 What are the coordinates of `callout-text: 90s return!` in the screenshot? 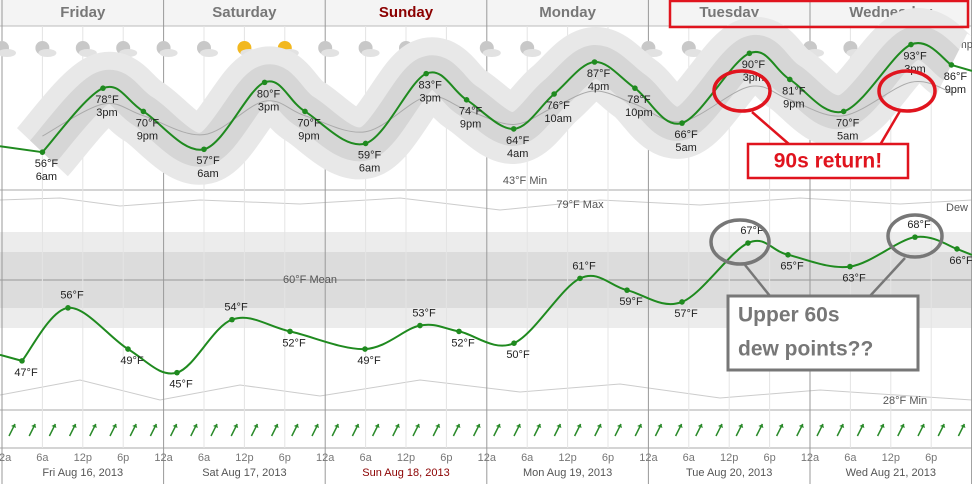 It's located at (828, 161).